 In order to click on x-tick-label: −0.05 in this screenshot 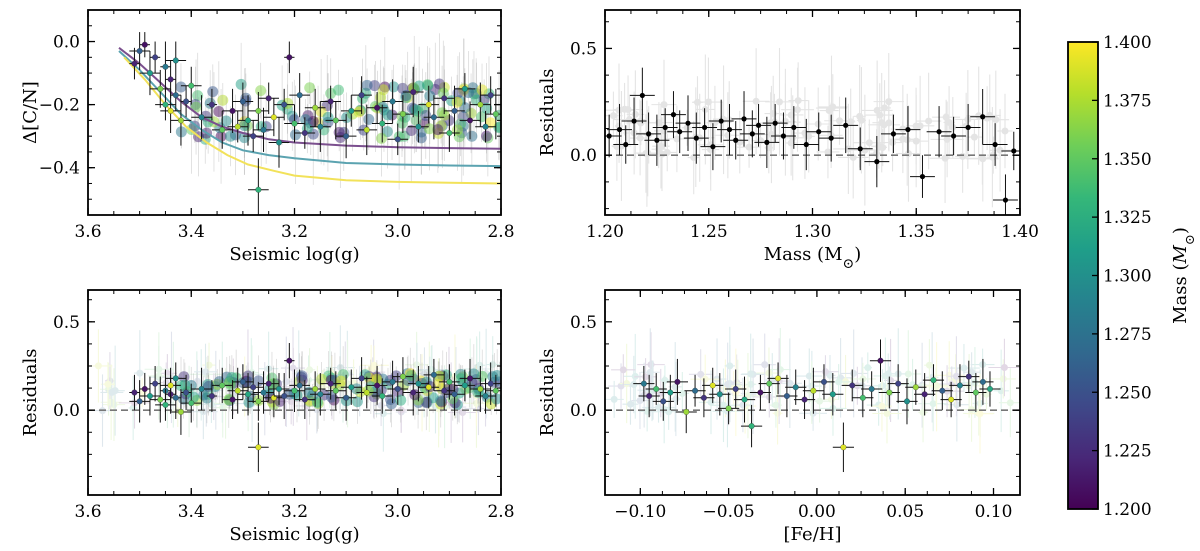, I will do `click(729, 512)`.